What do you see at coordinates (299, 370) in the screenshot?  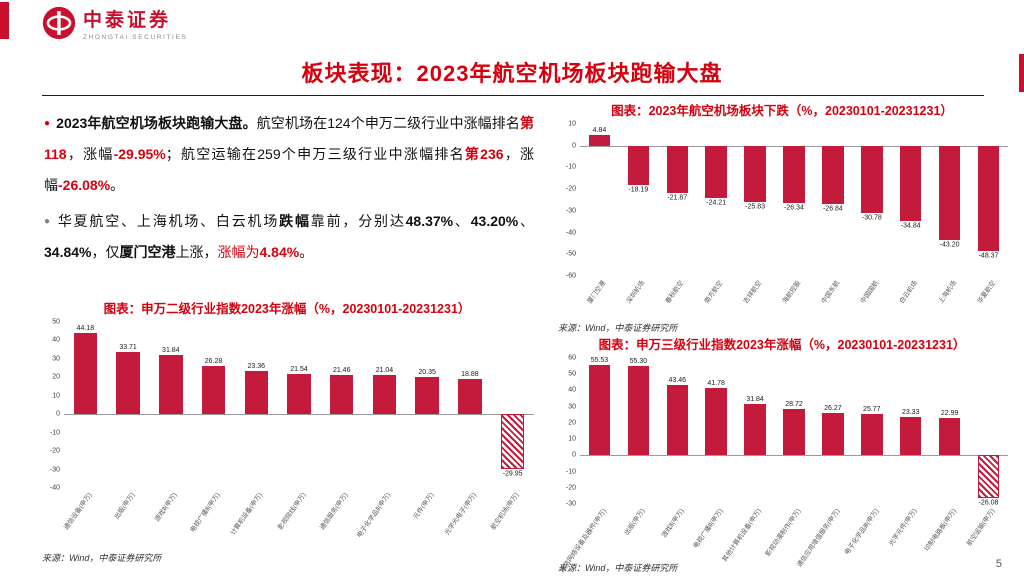 I see `bar-value-label: 21.54` at bounding box center [299, 370].